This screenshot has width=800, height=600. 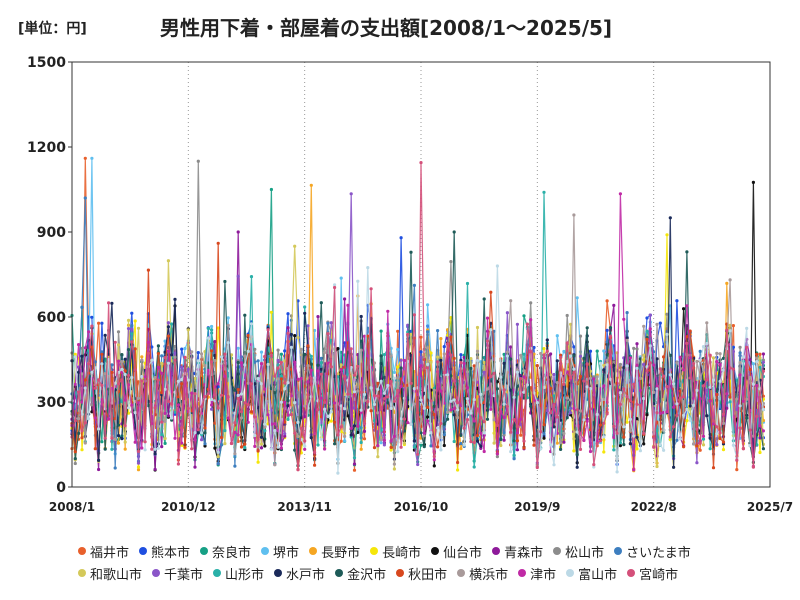 What do you see at coordinates (306, 575) in the screenshot?
I see `legend-label: 水戸市` at bounding box center [306, 575].